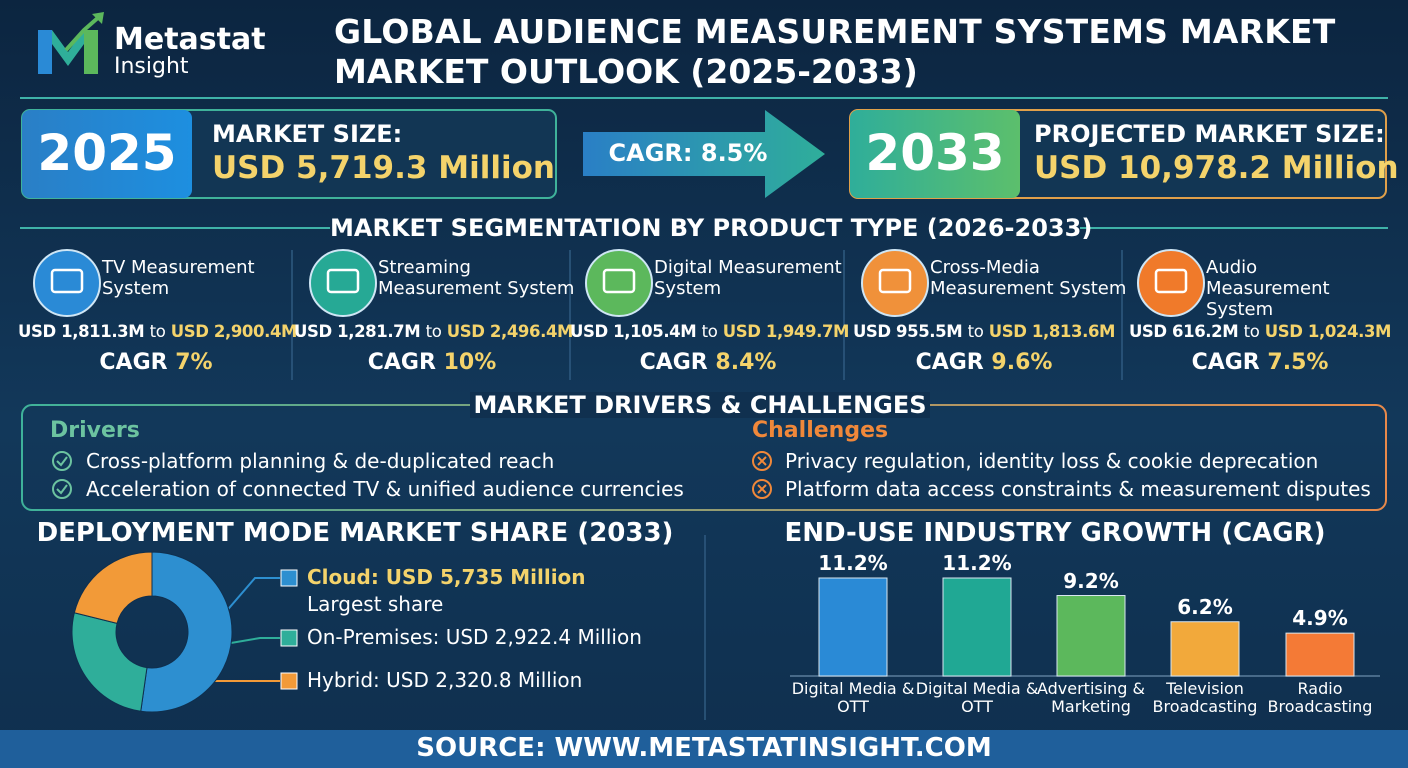 Image resolution: width=1408 pixels, height=768 pixels. What do you see at coordinates (707, 315) in the screenshot?
I see `separators` at bounding box center [707, 315].